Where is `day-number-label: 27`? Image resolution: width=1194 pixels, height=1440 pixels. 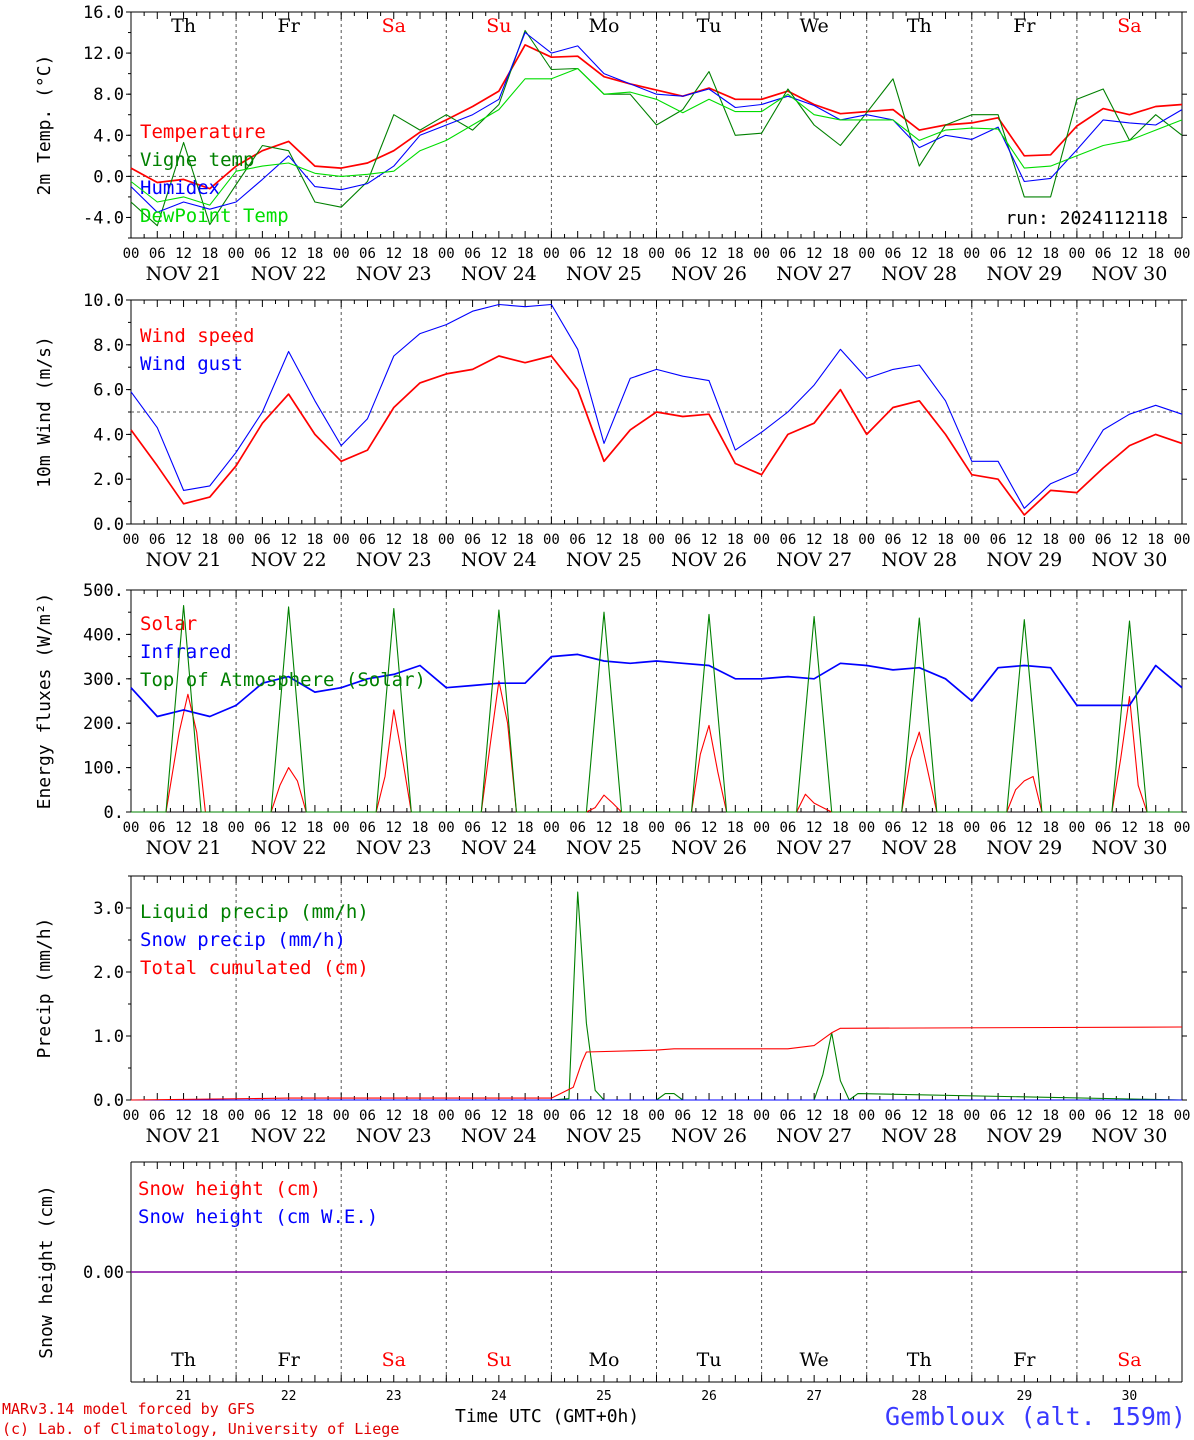 day-number-label: 27 is located at coordinates (814, 1396).